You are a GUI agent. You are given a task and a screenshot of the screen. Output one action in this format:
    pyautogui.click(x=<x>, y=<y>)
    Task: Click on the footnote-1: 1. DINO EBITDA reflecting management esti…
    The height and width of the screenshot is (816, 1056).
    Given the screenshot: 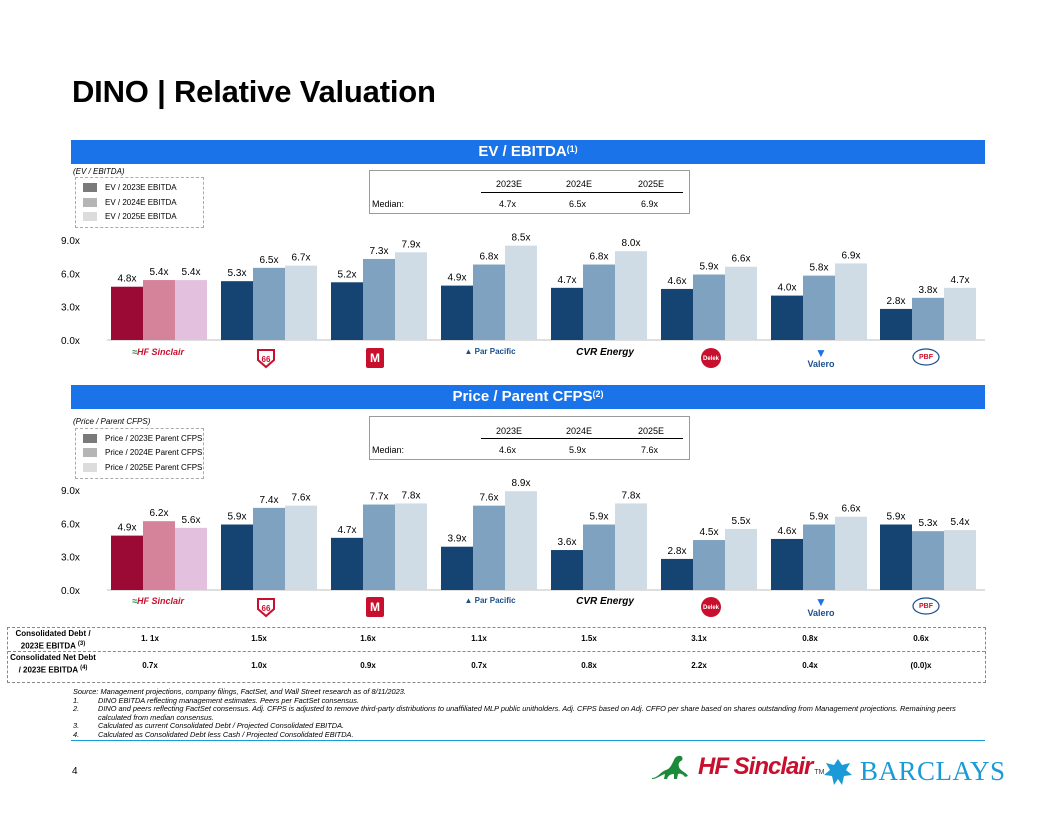 What is the action you would take?
    pyautogui.click(x=523, y=700)
    